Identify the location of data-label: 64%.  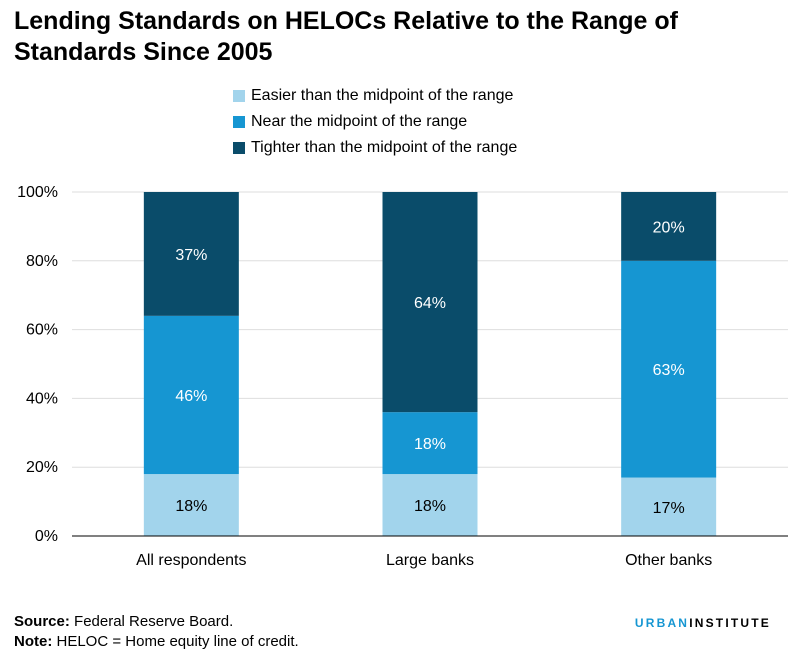
(430, 303).